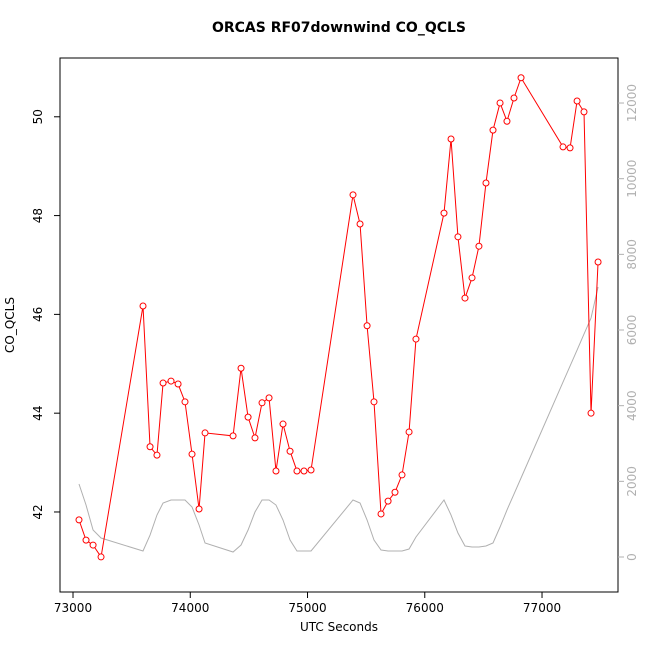  I want to click on y-tick-label: 50, so click(38, 116).